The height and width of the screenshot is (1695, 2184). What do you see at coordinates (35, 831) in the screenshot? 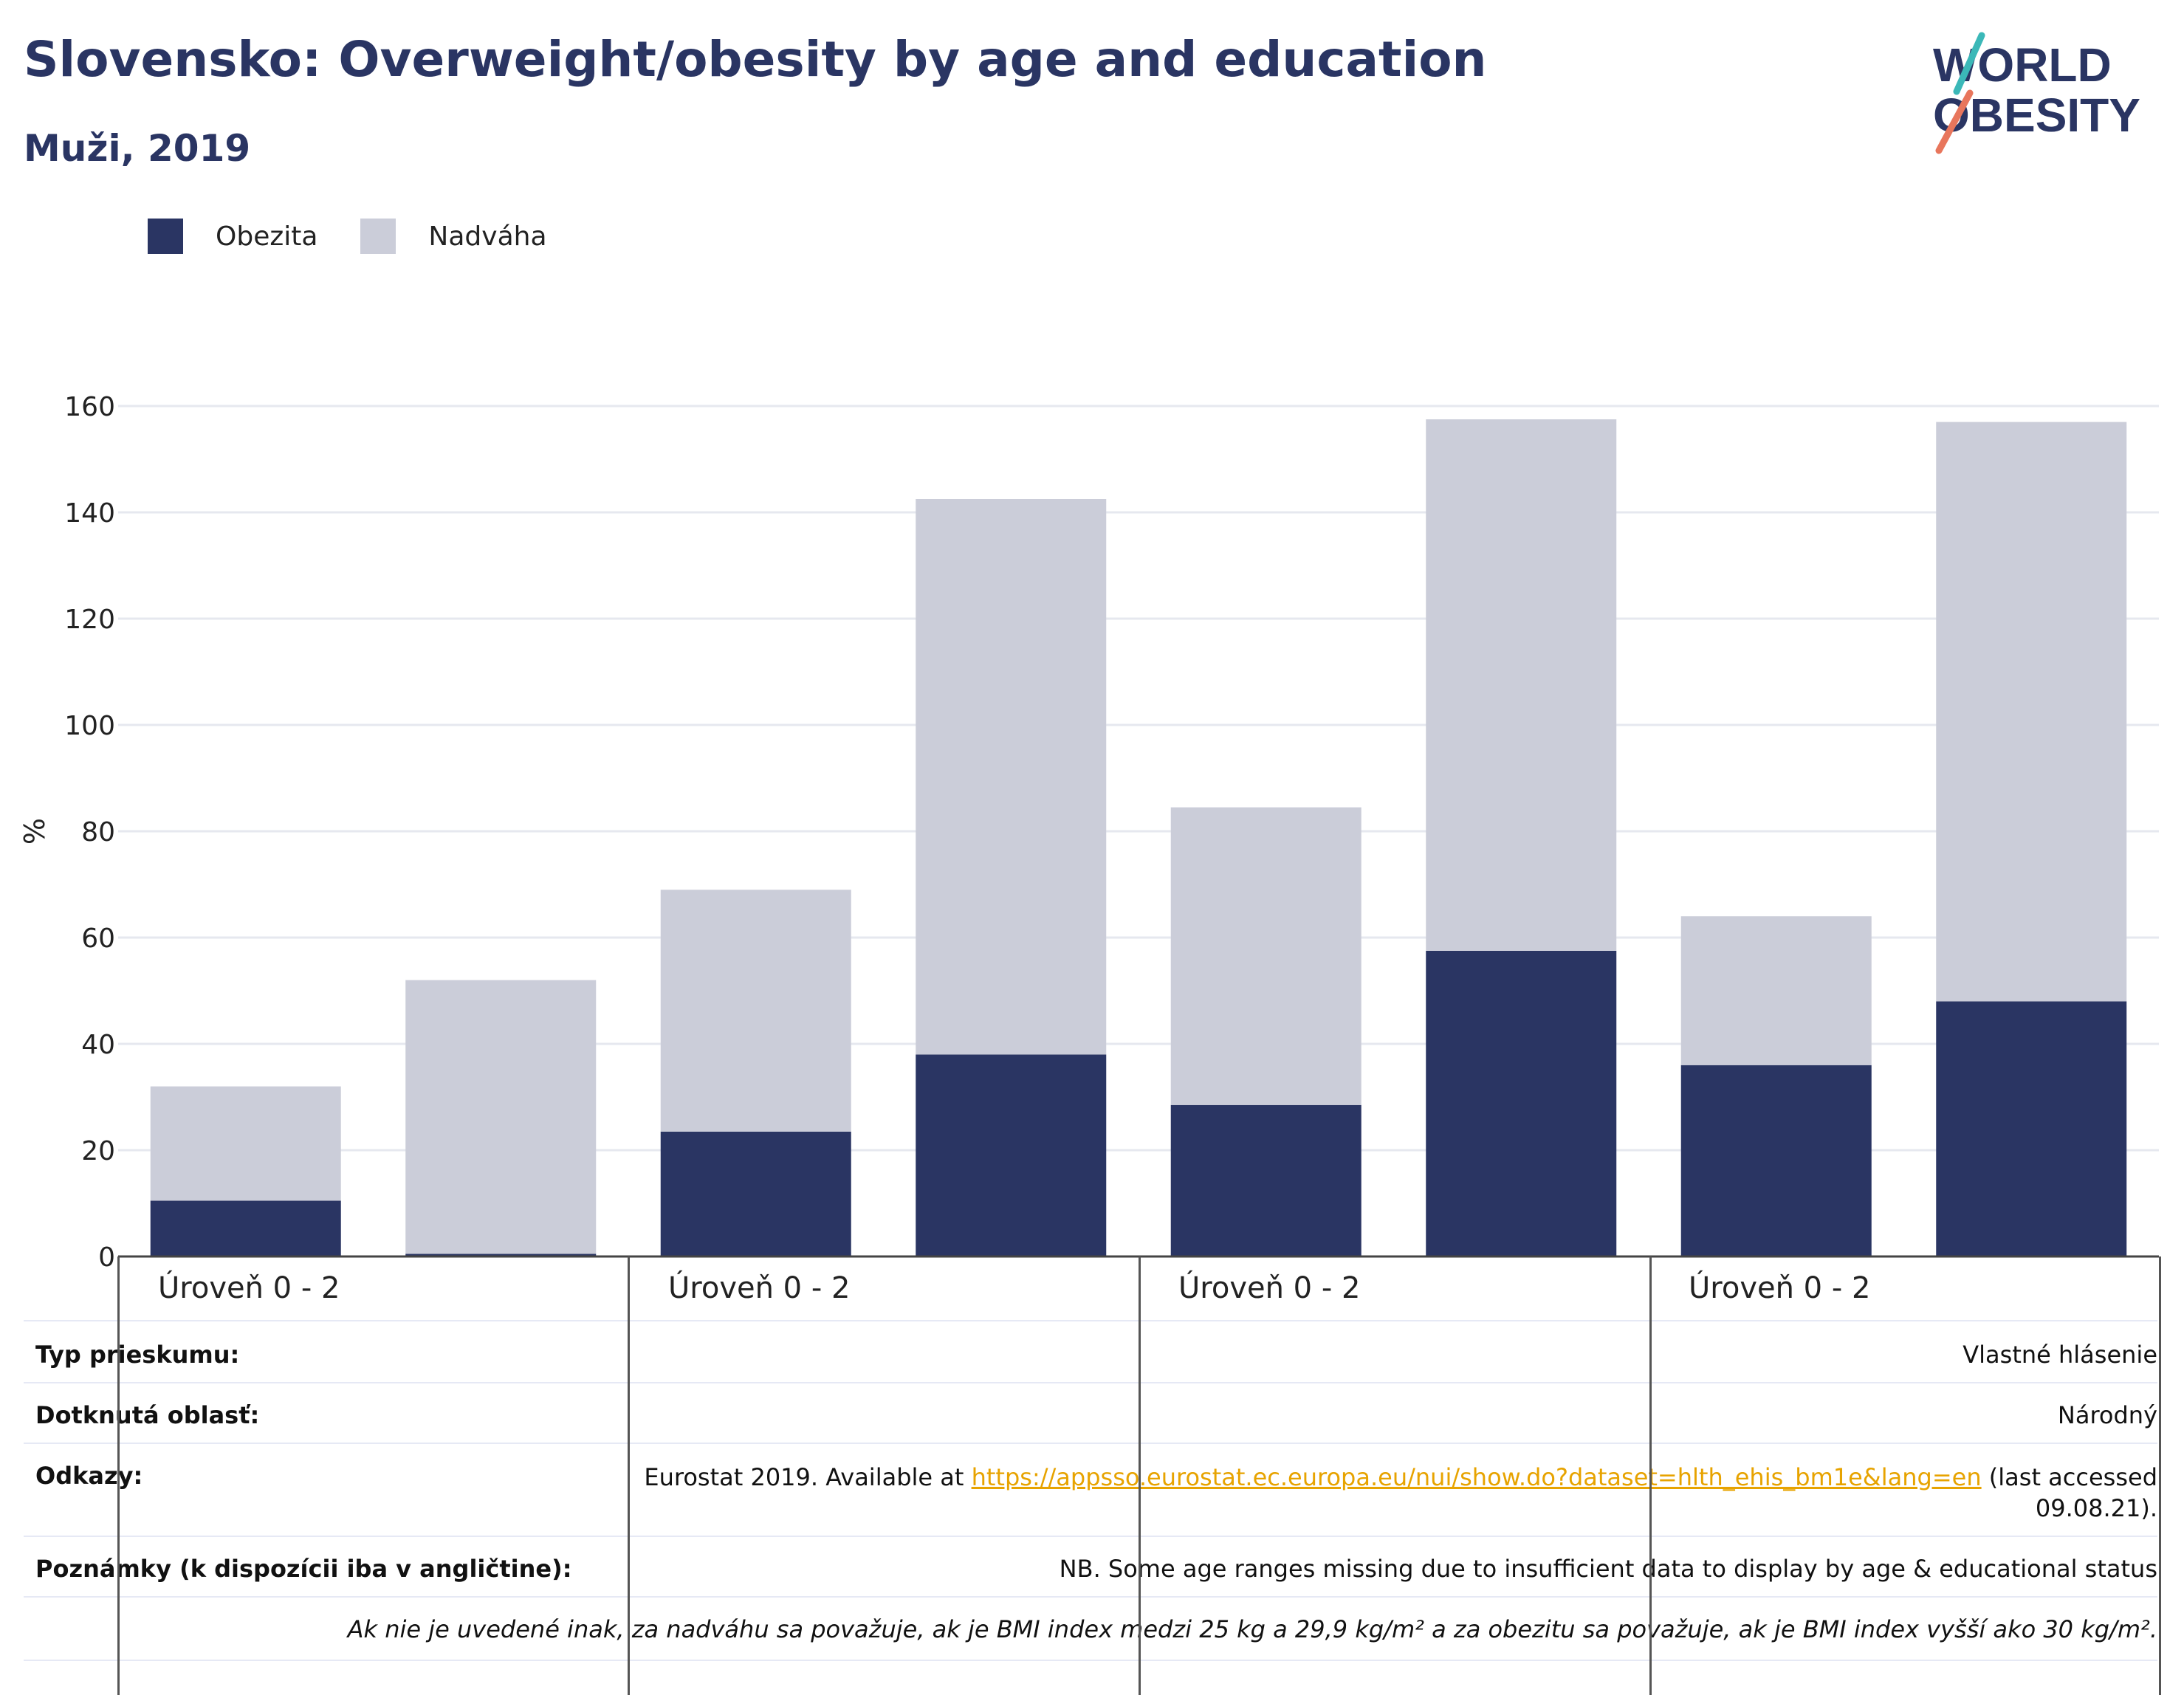
I see `y-axis-label: %` at bounding box center [35, 831].